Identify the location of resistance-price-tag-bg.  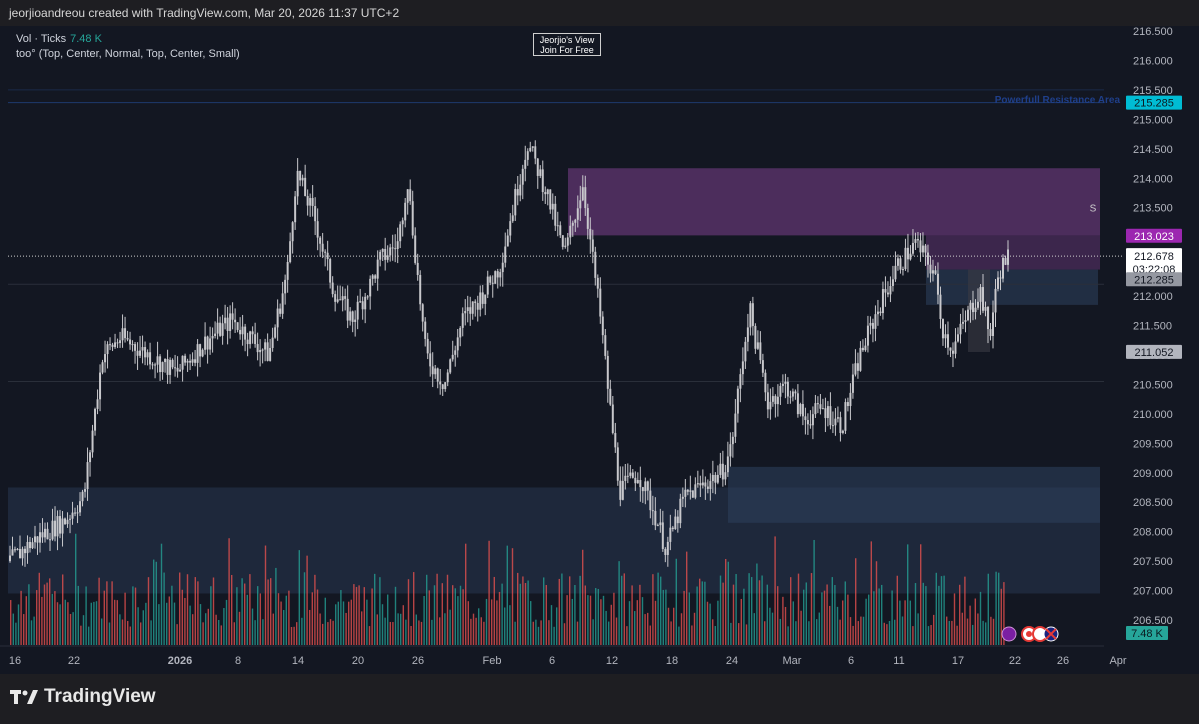
(1154, 102).